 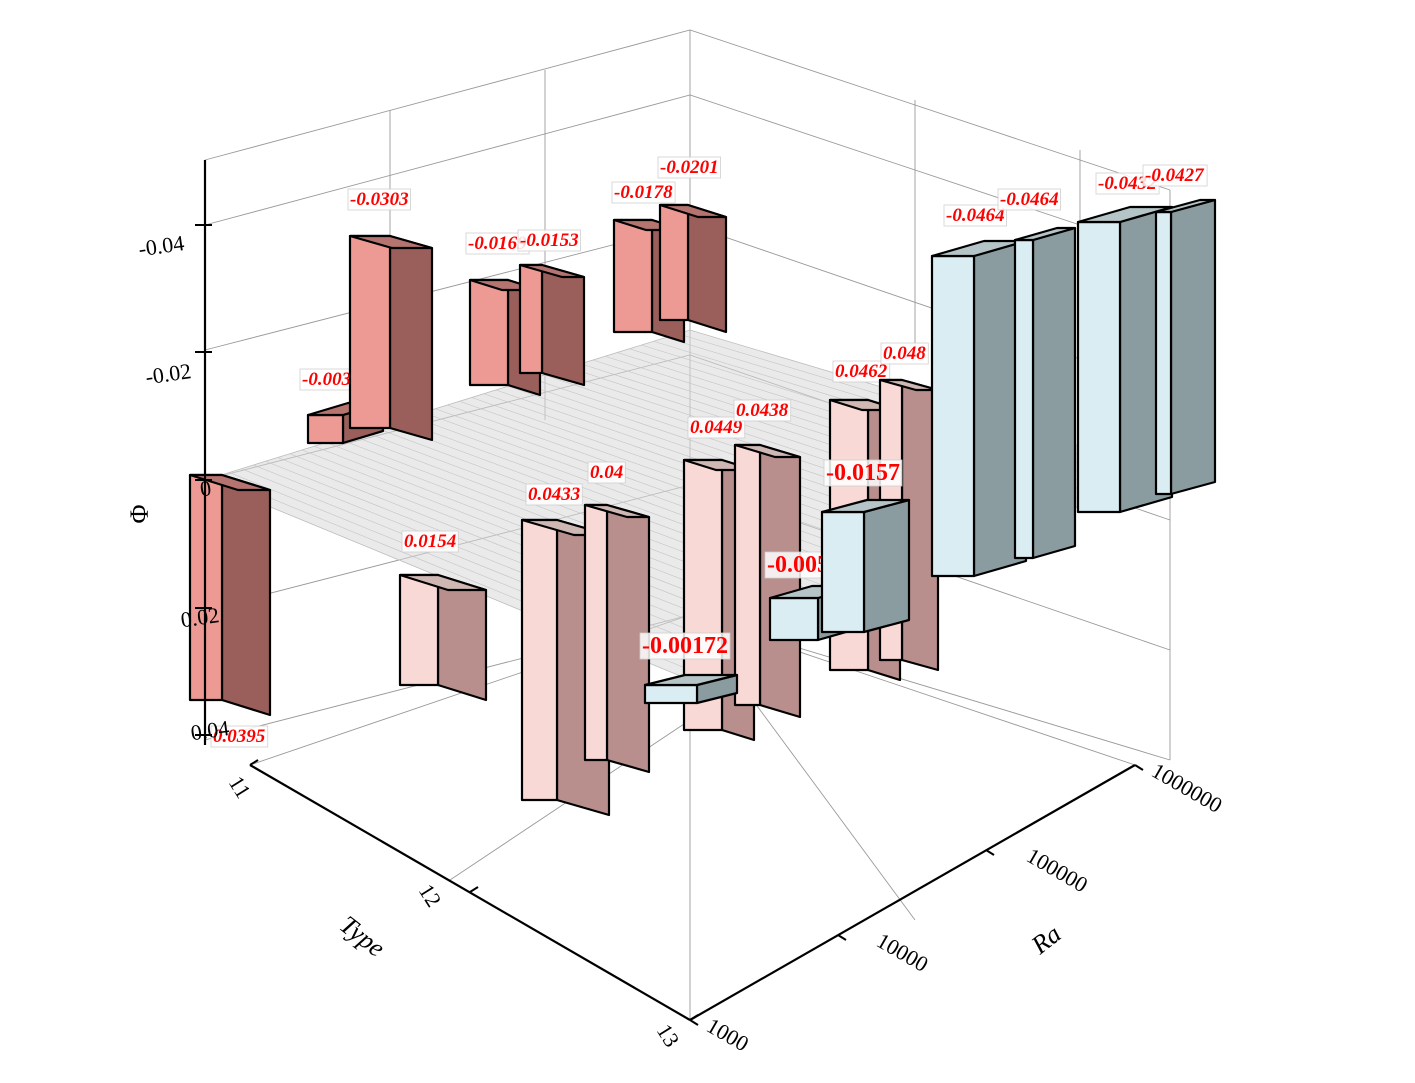 What do you see at coordinates (1058, 870) in the screenshot?
I see `y-tick-label: 100000` at bounding box center [1058, 870].